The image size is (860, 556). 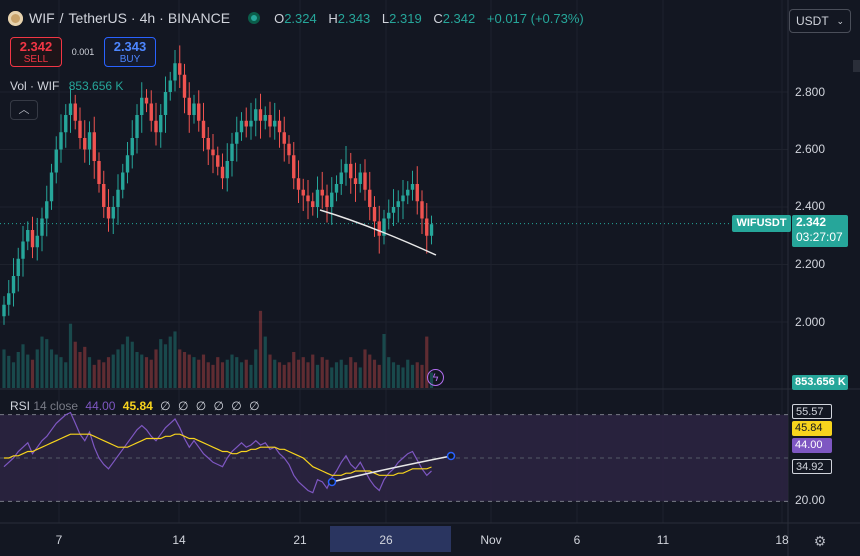 What do you see at coordinates (24, 110) in the screenshot?
I see `chevron-up-icon: ︿` at bounding box center [24, 110].